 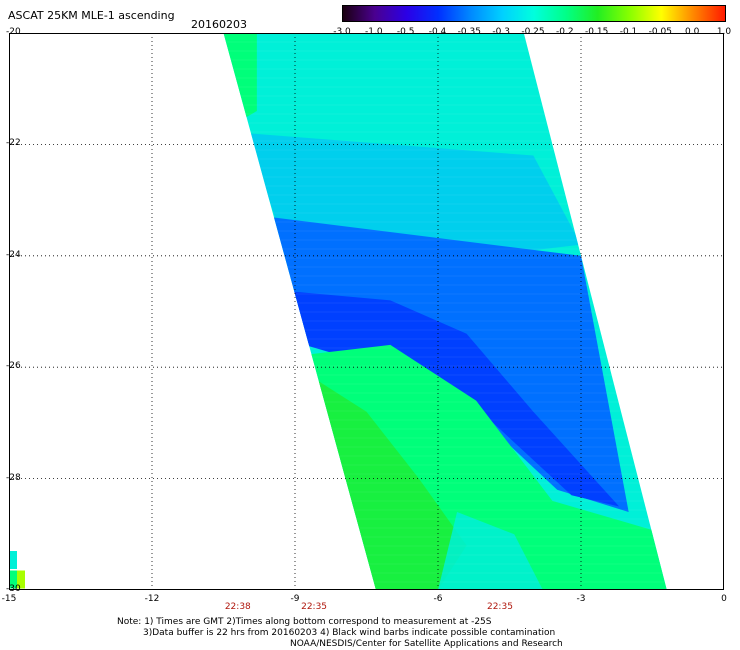 What do you see at coordinates (628, 32) in the screenshot?
I see `colorbar-tick-label: -0.1` at bounding box center [628, 32].